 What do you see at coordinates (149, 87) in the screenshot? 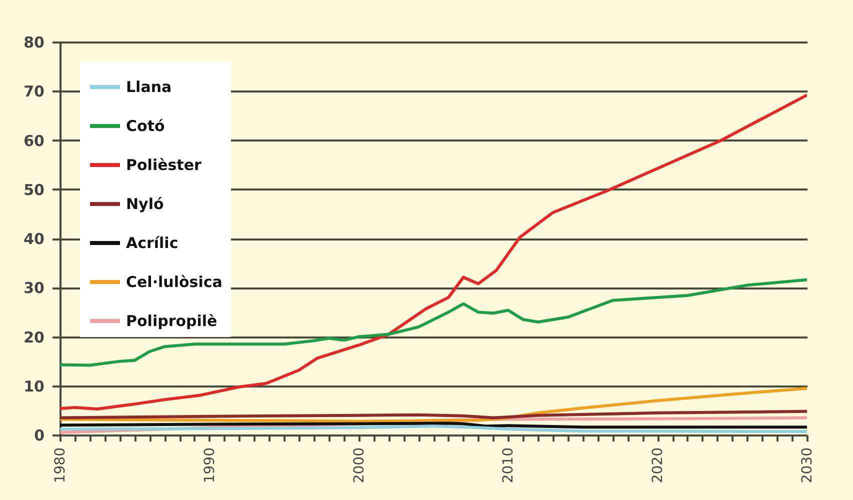
I see `legend-label: Llana` at bounding box center [149, 87].